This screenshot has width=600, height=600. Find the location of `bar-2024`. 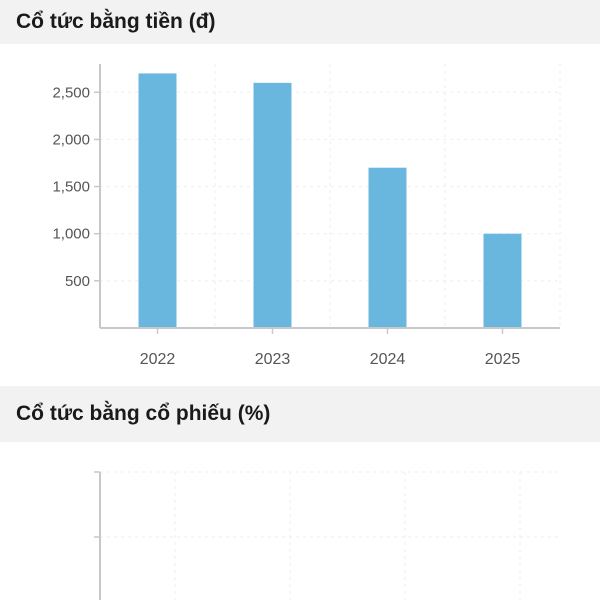

bar-2024 is located at coordinates (387, 247).